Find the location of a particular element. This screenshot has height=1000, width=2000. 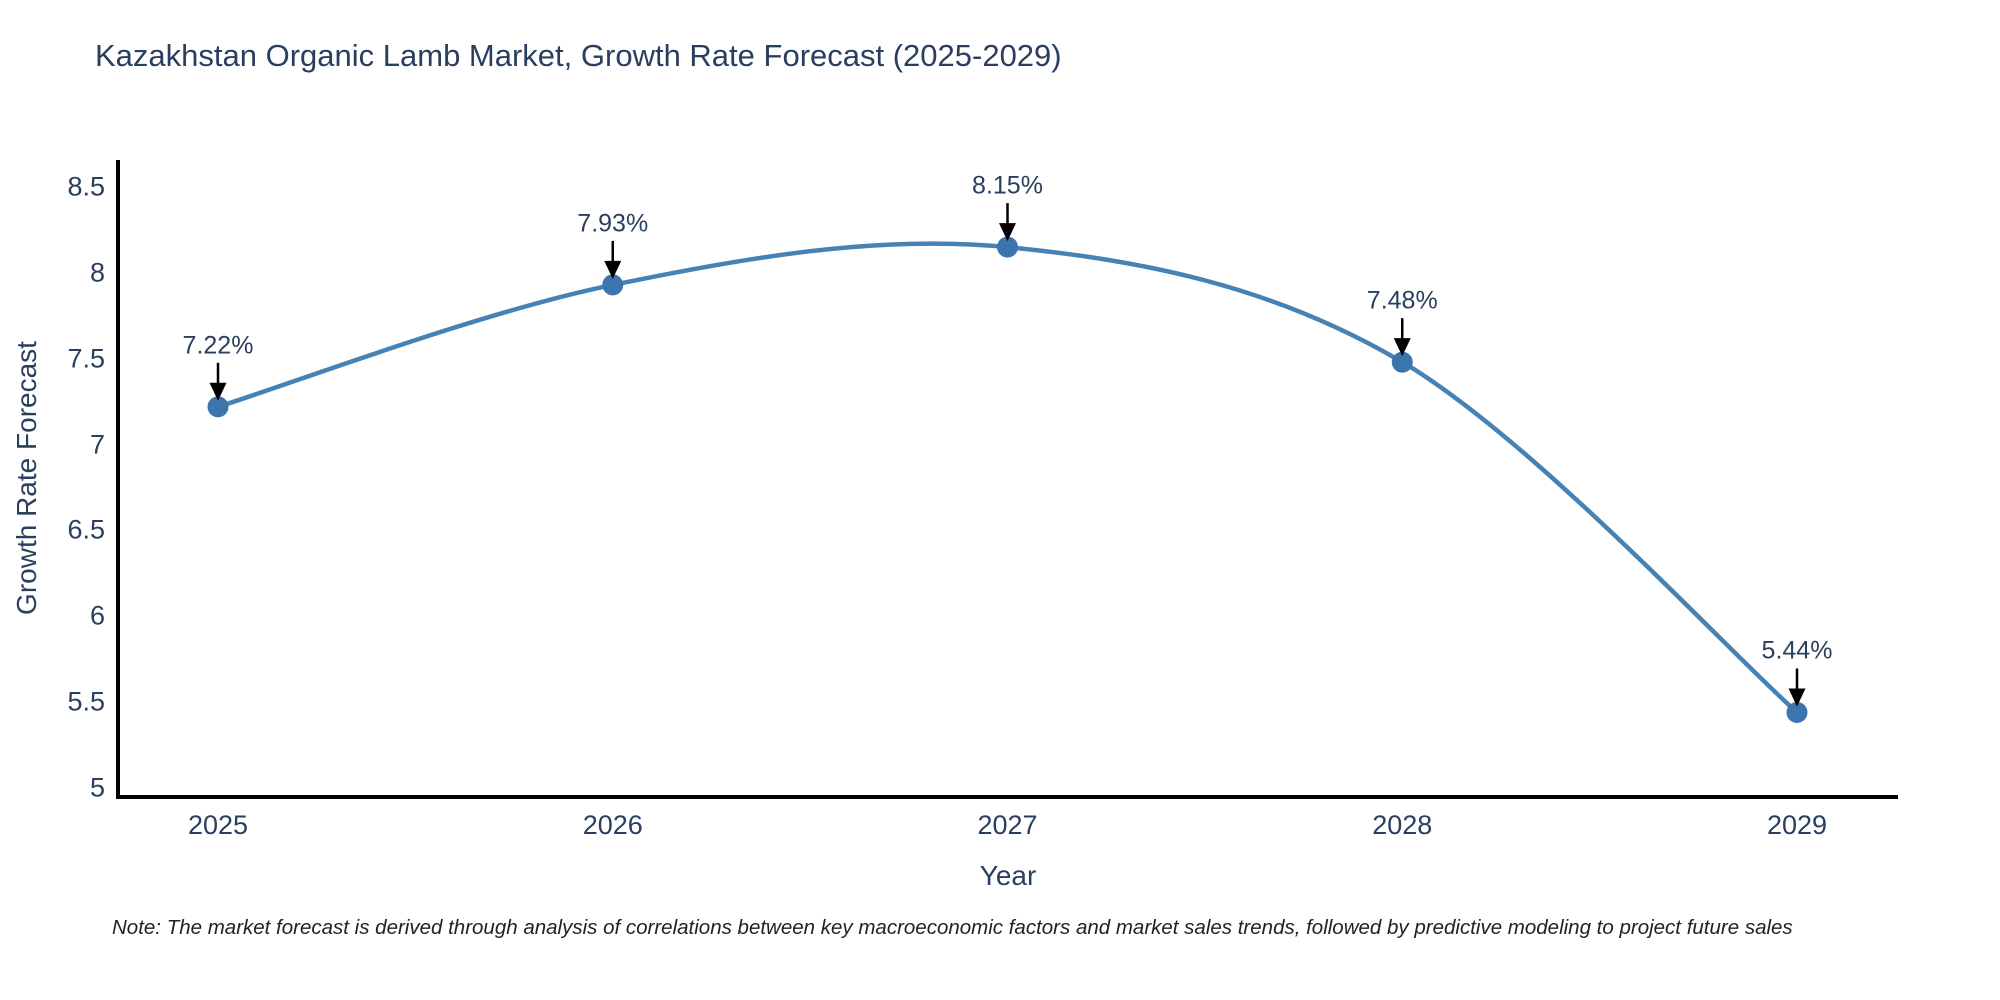

y-tick-label-8.5: 8.5 is located at coordinates (86, 186).